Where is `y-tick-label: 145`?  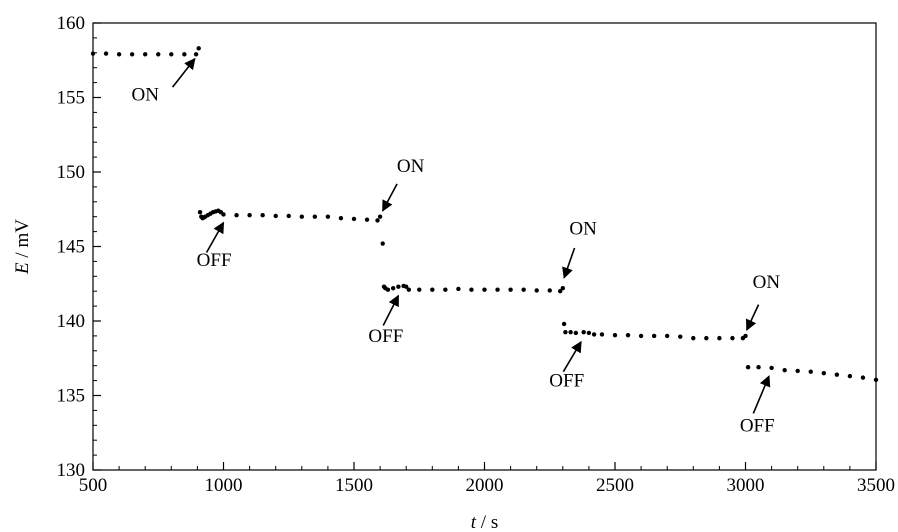 y-tick-label: 145 is located at coordinates (71, 247).